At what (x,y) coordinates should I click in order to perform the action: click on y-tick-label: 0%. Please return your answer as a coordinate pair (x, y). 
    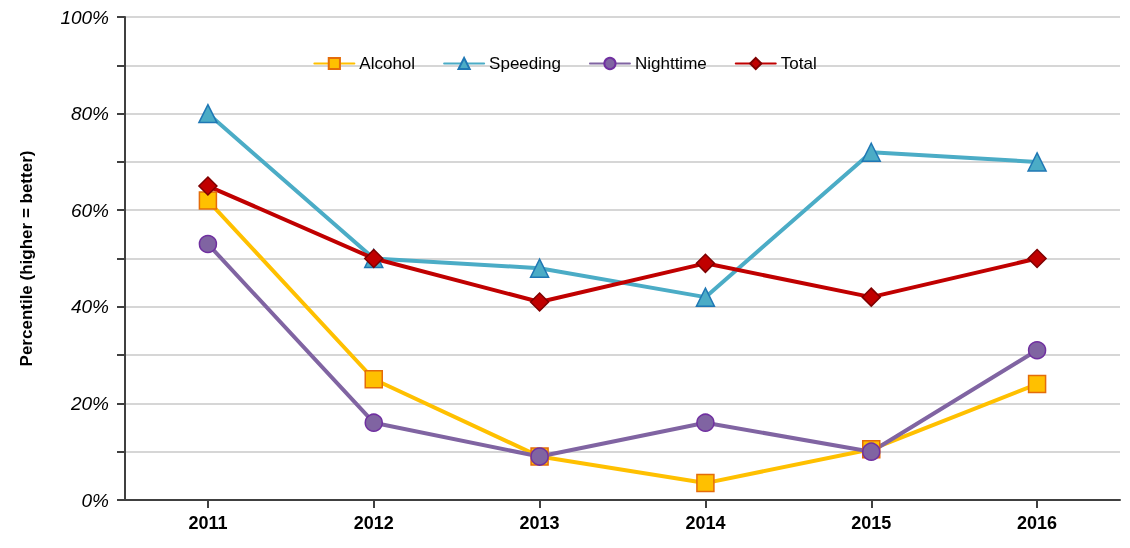
    Looking at the image, I should click on (95, 500).